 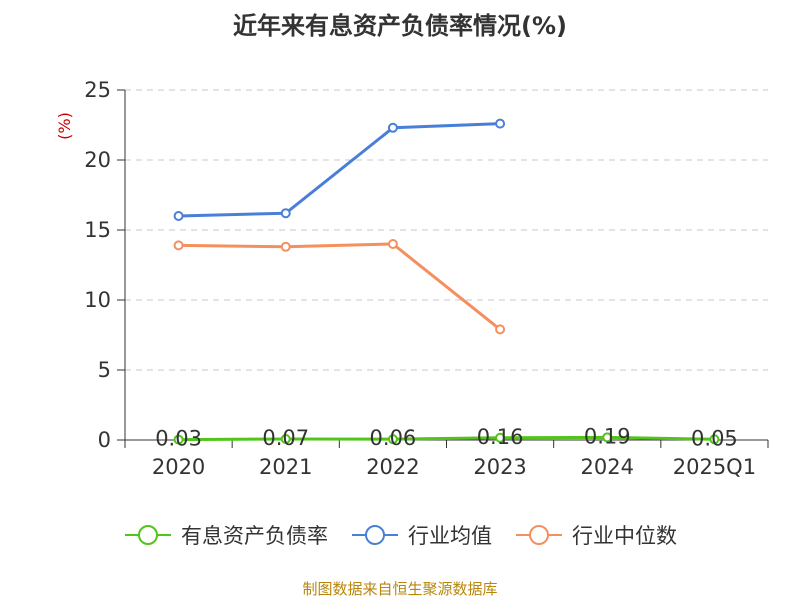 What do you see at coordinates (97, 160) in the screenshot?
I see `y-tick-label: 20` at bounding box center [97, 160].